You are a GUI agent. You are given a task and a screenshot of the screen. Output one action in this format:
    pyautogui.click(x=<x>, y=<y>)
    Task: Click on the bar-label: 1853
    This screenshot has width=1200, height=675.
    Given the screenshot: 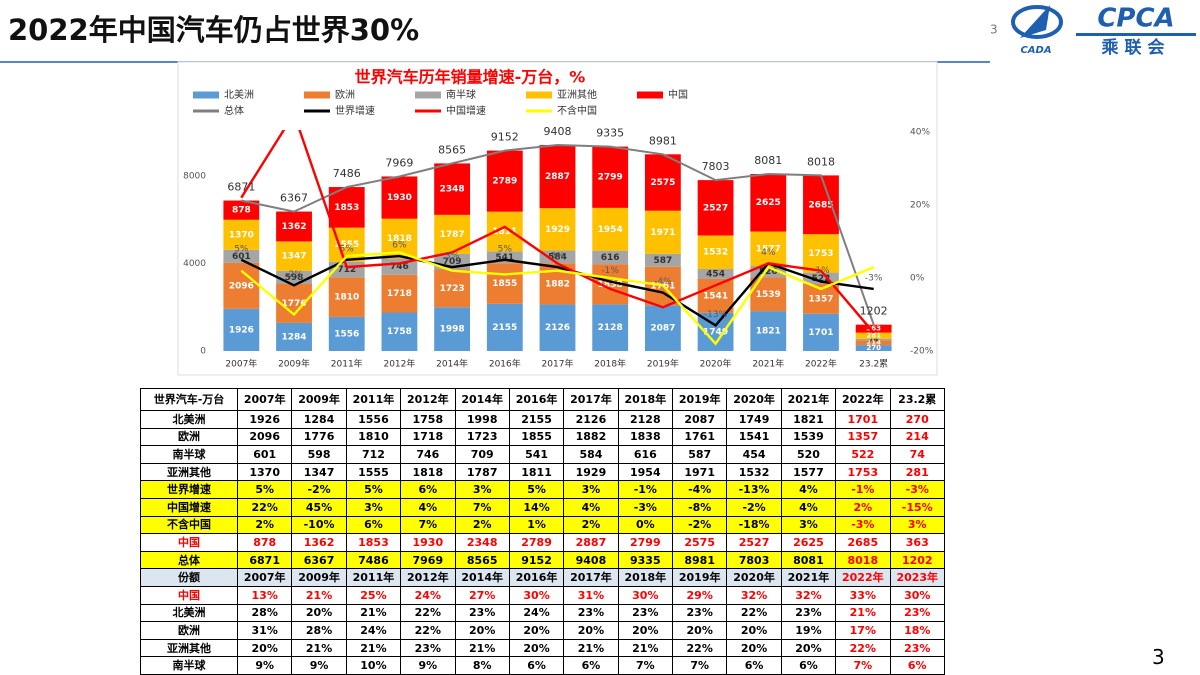 What is the action you would take?
    pyautogui.click(x=346, y=208)
    